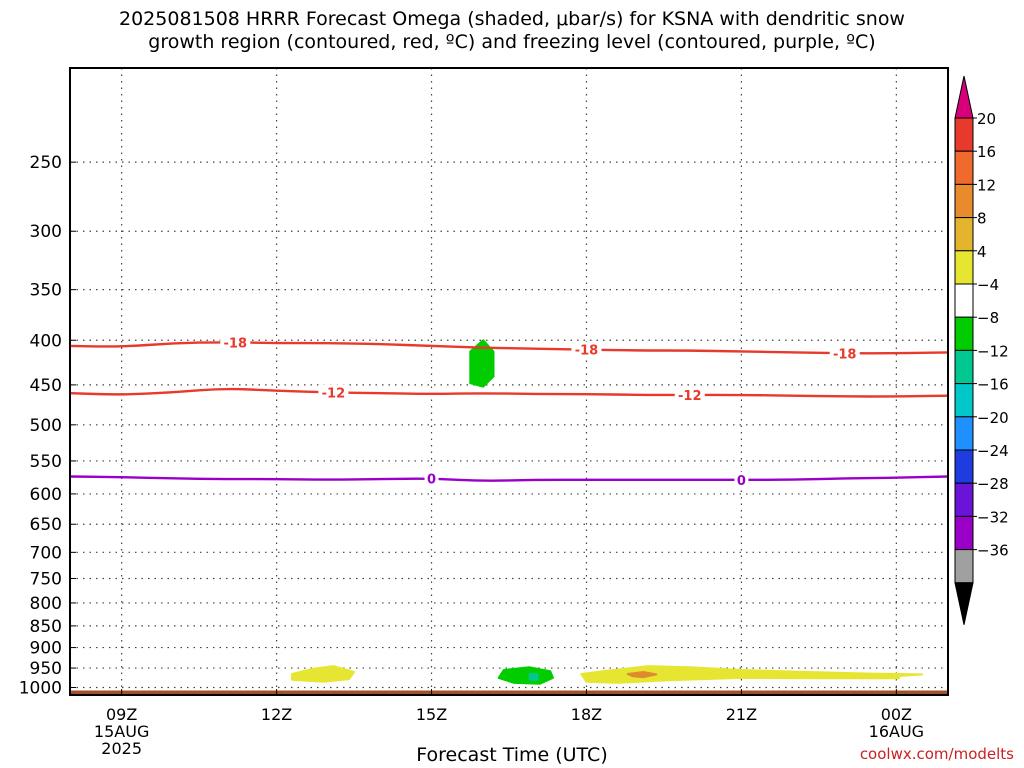  Describe the element at coordinates (431, 714) in the screenshot. I see `x-tick-label: 15Z` at that location.